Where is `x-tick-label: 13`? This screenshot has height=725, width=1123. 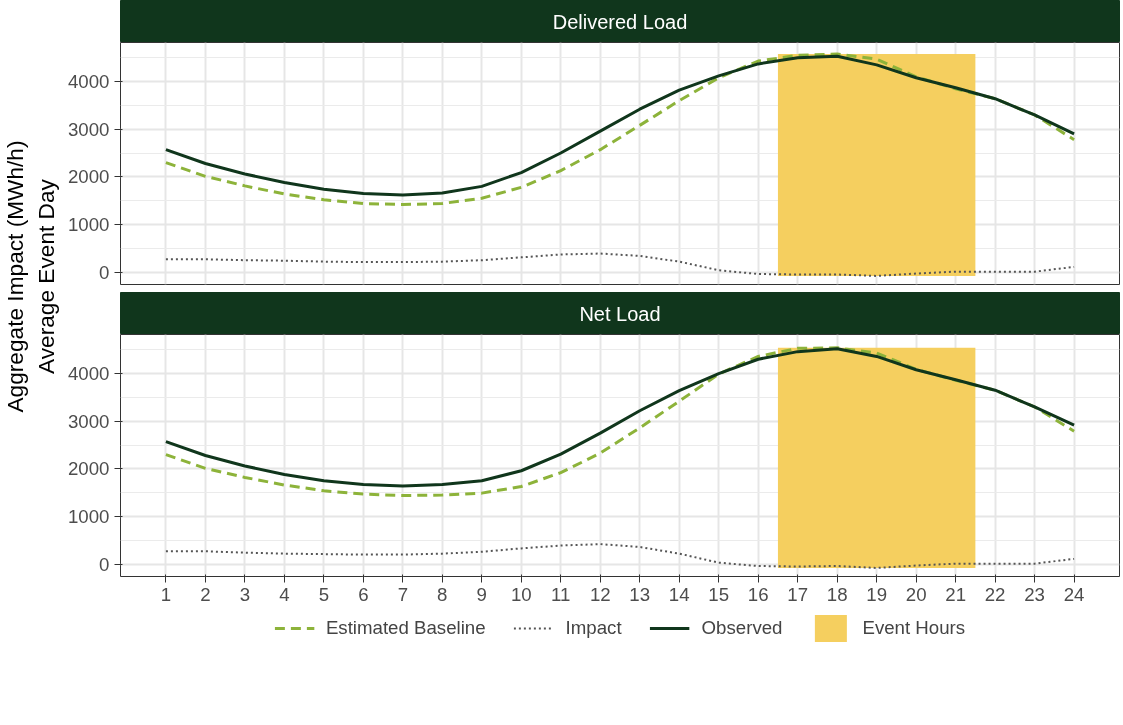 x-tick-label: 13 is located at coordinates (640, 594).